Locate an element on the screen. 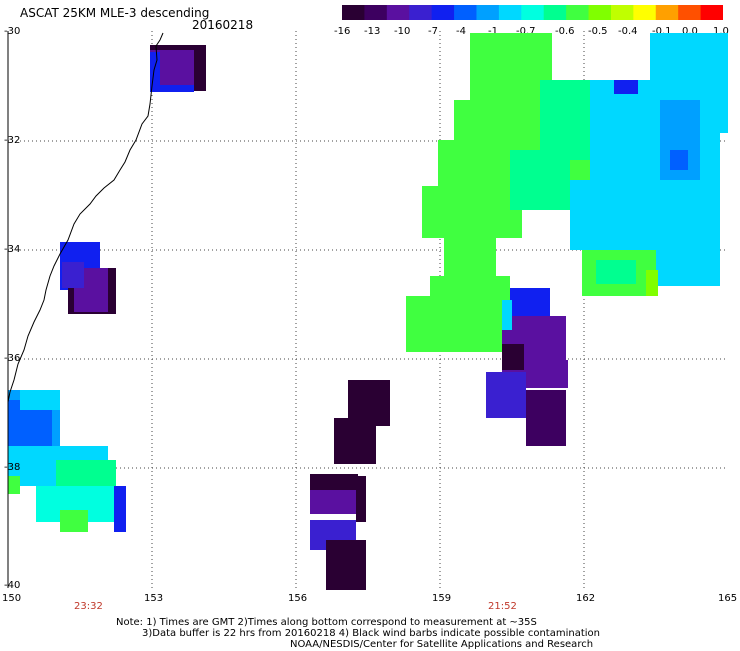 The width and height of the screenshot is (740, 651). colorbar-label: -4 is located at coordinates (461, 31).